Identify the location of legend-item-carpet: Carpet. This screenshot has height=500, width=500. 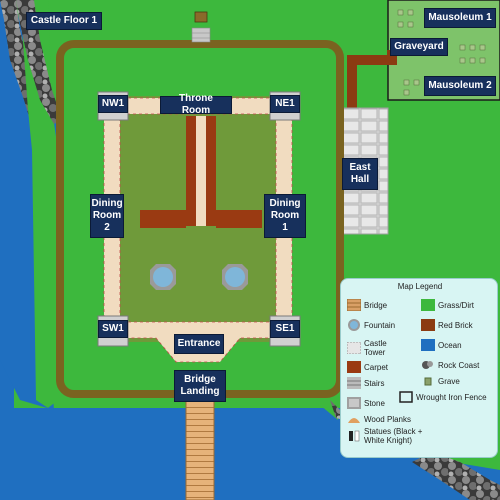
(367, 367).